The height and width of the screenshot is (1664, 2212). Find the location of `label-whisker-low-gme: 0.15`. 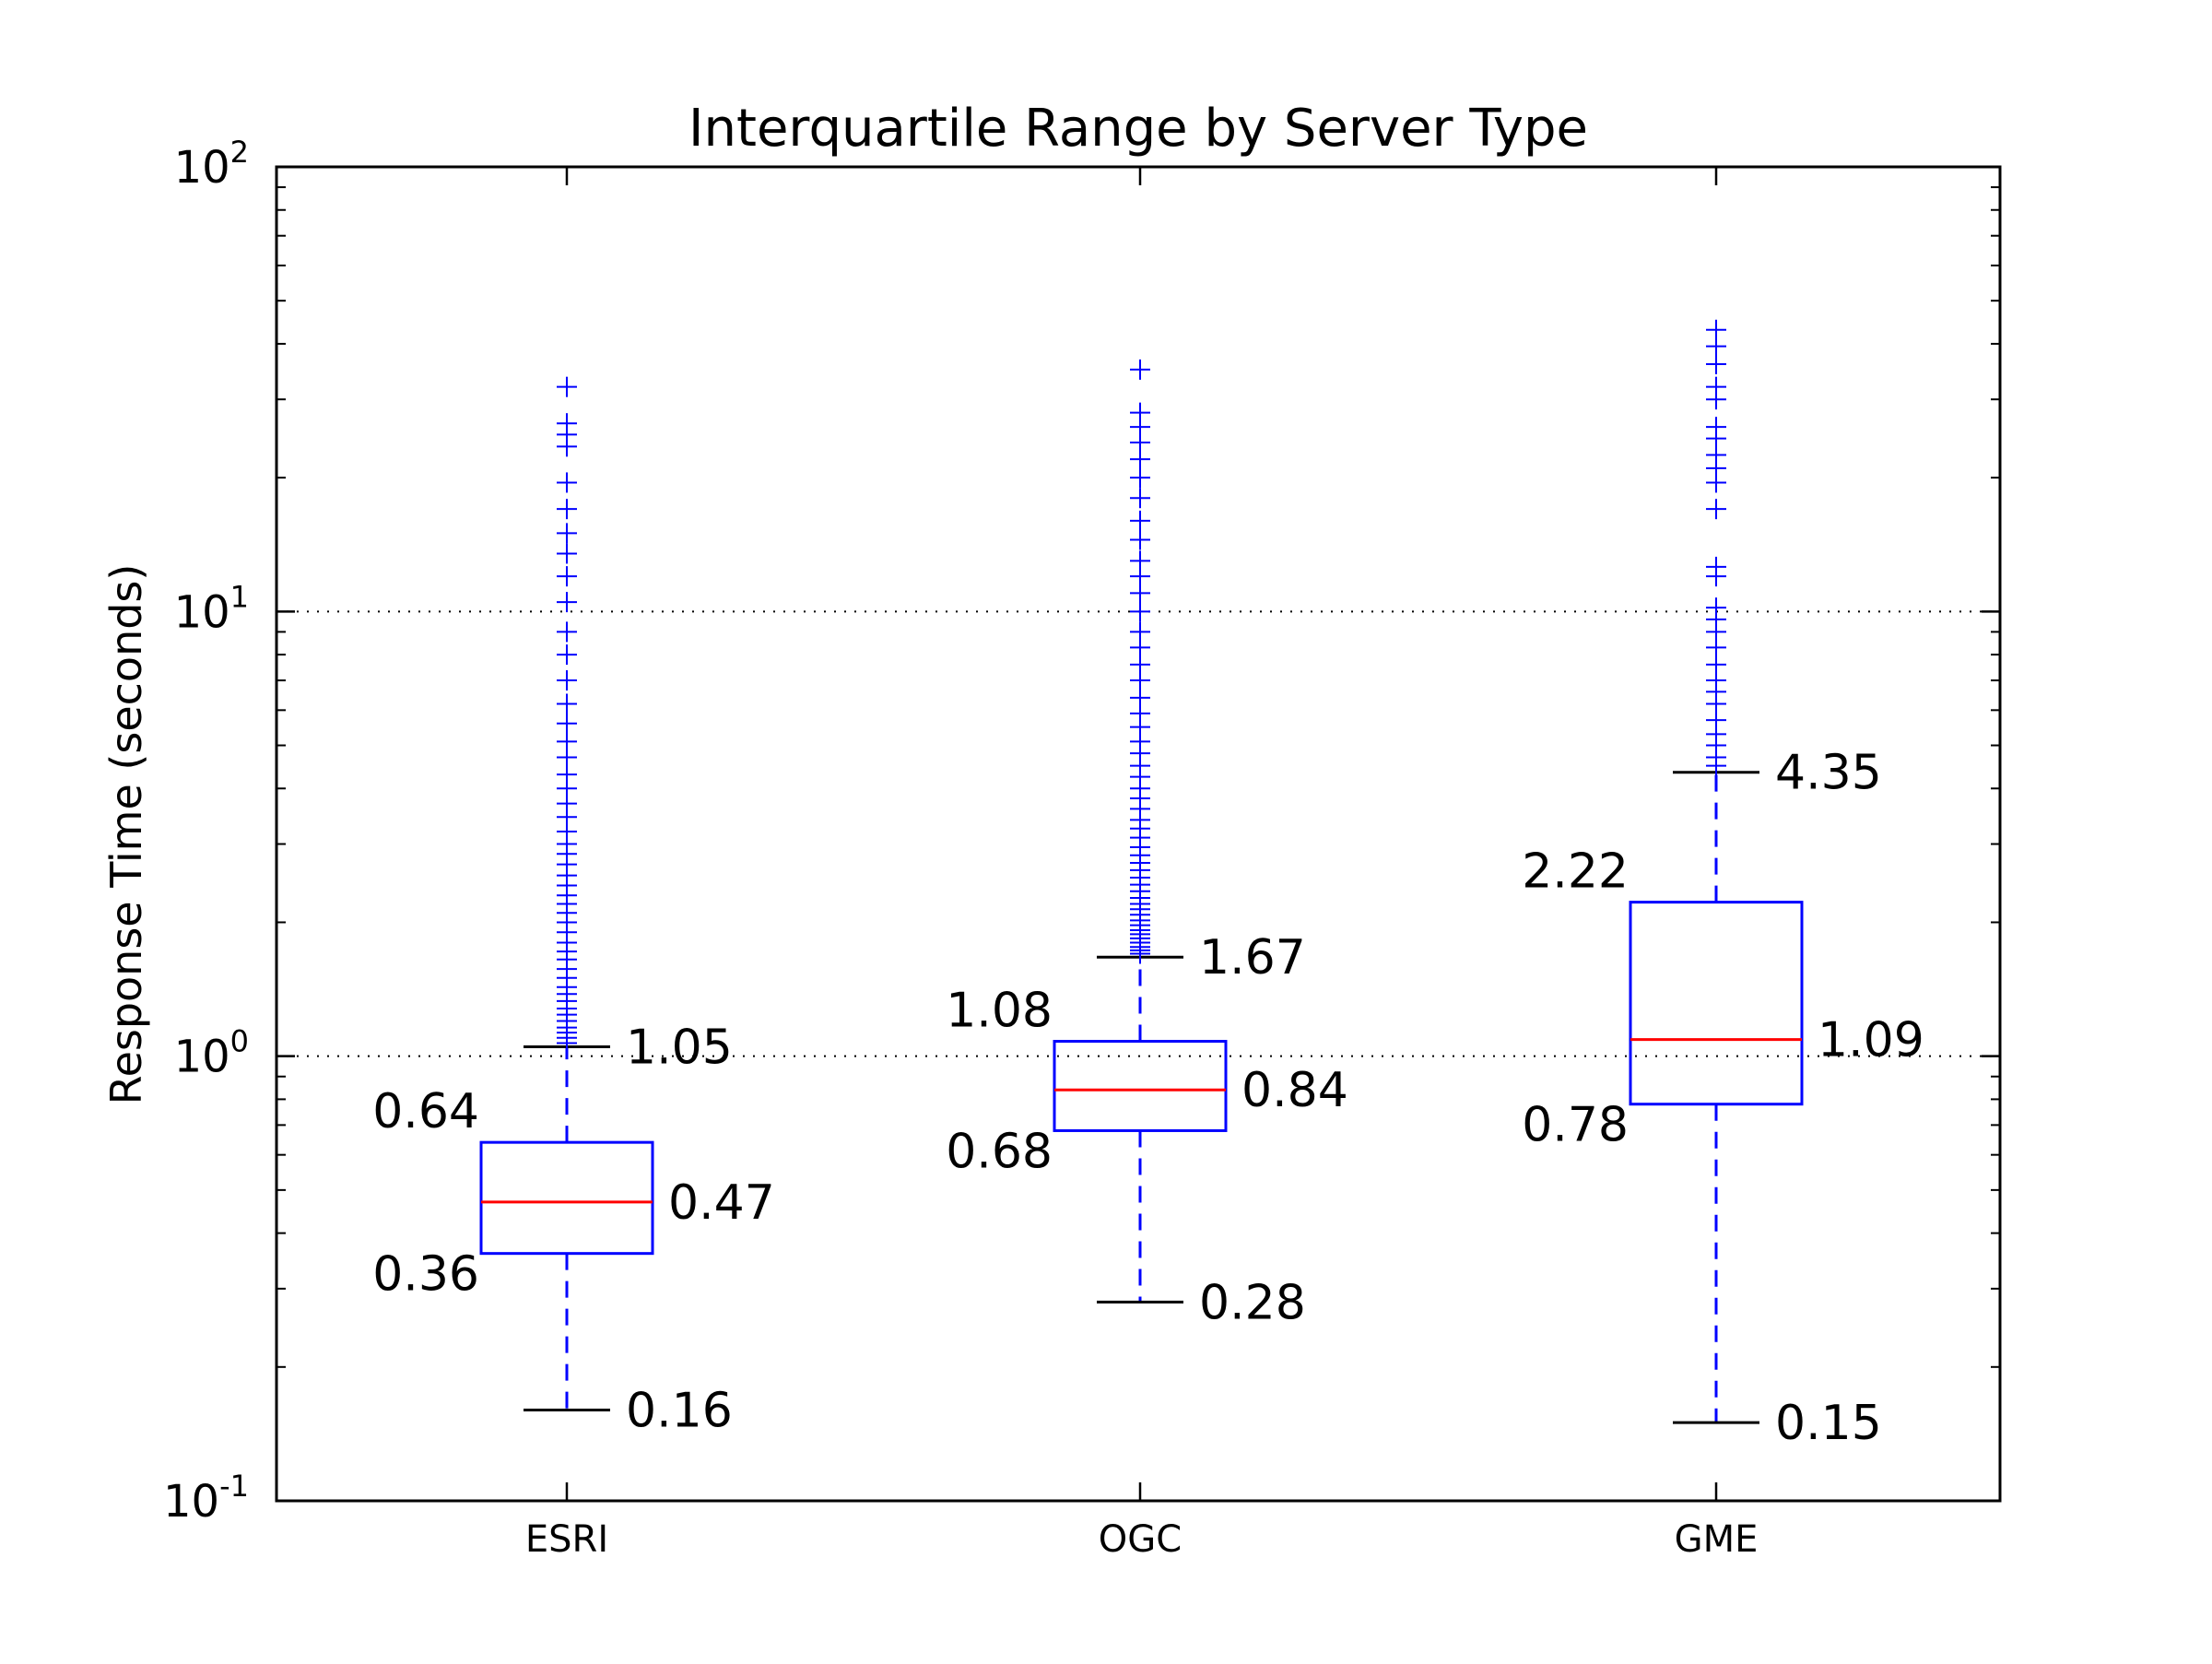

label-whisker-low-gme: 0.15 is located at coordinates (1828, 1423).